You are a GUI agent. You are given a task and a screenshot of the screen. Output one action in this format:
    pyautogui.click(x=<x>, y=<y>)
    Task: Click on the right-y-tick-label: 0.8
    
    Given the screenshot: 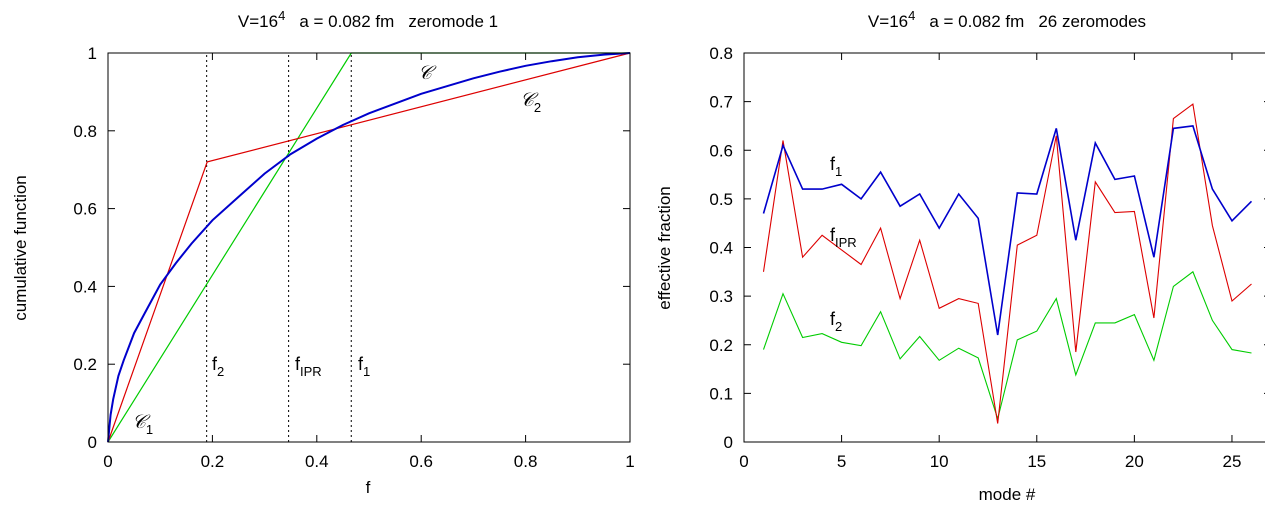 What is the action you would take?
    pyautogui.click(x=721, y=53)
    